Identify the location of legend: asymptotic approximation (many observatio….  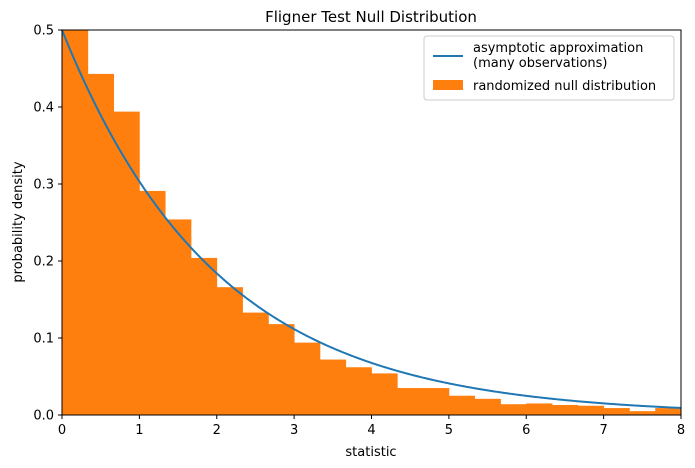
(549, 68).